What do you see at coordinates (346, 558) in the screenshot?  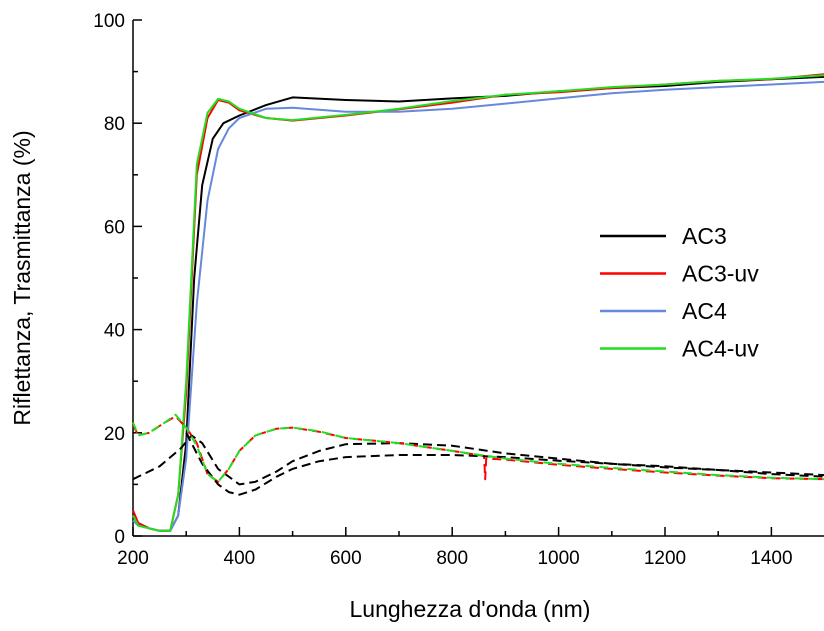 I see `x-tick-label: 600` at bounding box center [346, 558].